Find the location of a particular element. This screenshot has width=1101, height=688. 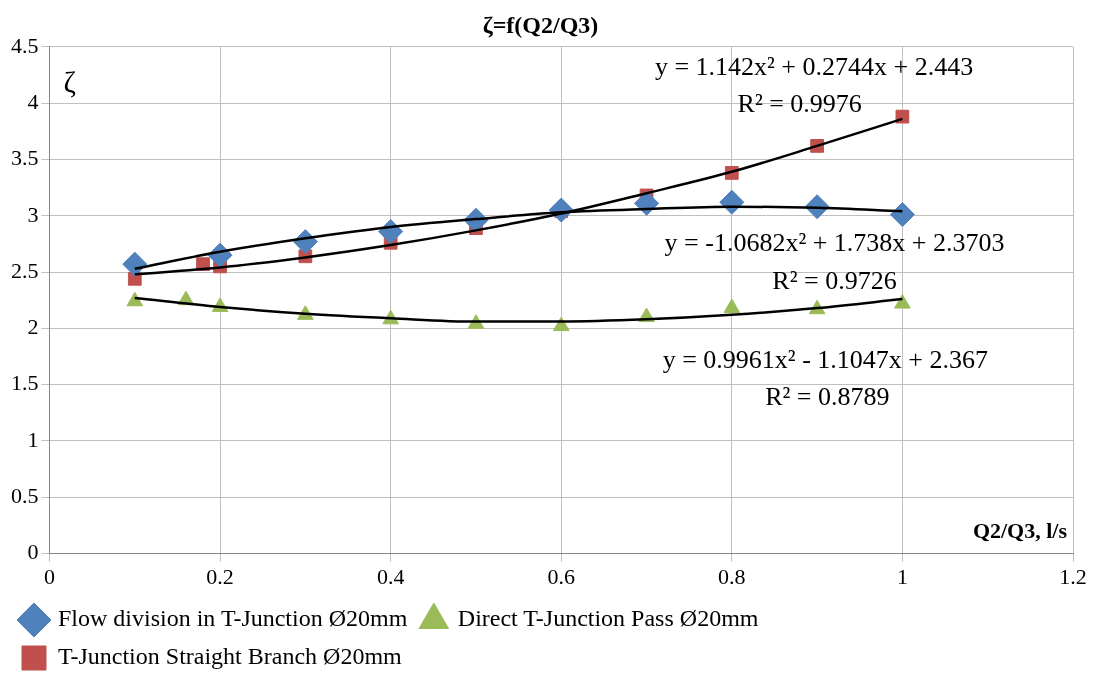

y-tick-label: 4 is located at coordinates (33, 101).